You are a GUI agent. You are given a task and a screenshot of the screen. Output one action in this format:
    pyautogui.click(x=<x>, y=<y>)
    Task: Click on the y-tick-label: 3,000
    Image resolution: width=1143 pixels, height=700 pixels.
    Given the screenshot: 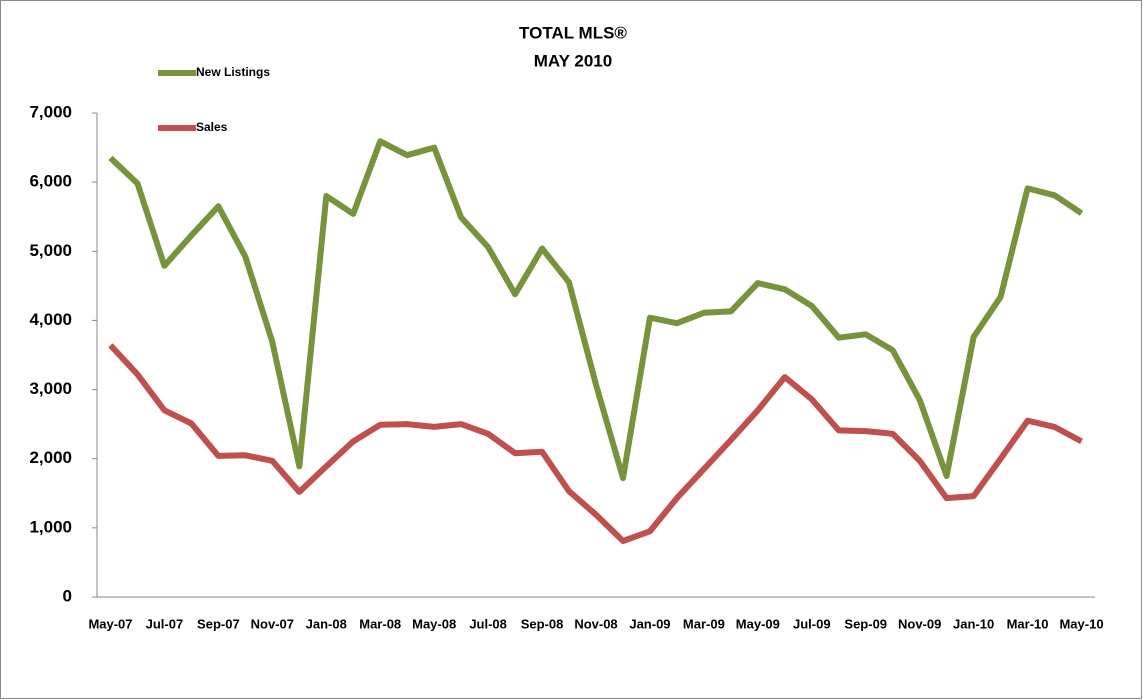 What is the action you would take?
    pyautogui.click(x=50, y=388)
    